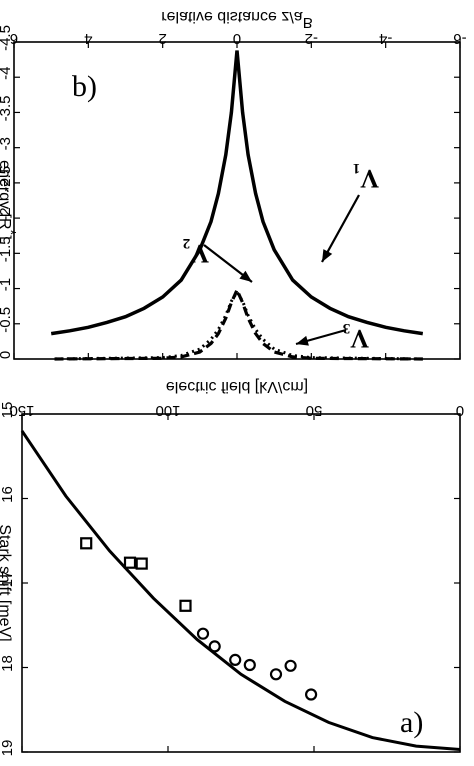  What do you see at coordinates (340, 228) in the screenshot?
I see `panel-b-arrow` at bounding box center [340, 228].